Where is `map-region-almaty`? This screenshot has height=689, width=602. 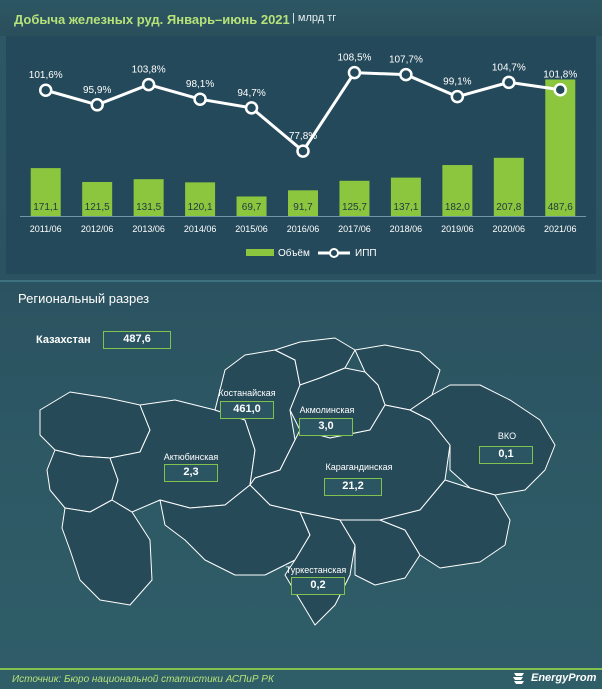
map-region-almaty is located at coordinates (445, 524).